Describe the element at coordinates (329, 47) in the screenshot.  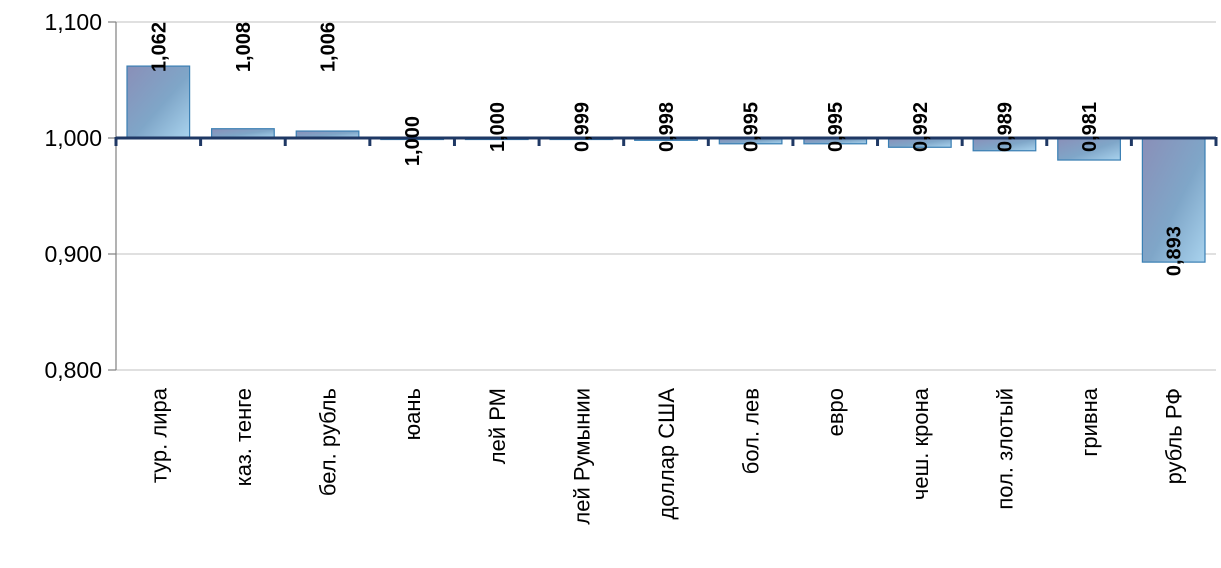
I see `data-label: 1,006` at that location.